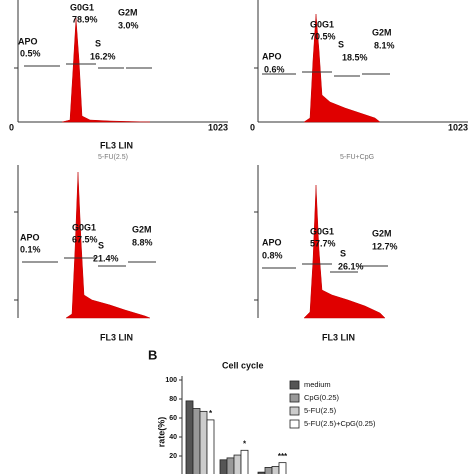 The height and width of the screenshot is (474, 474). Describe the element at coordinates (106, 258) in the screenshot. I see `gate-pct: 21.4%` at that location.